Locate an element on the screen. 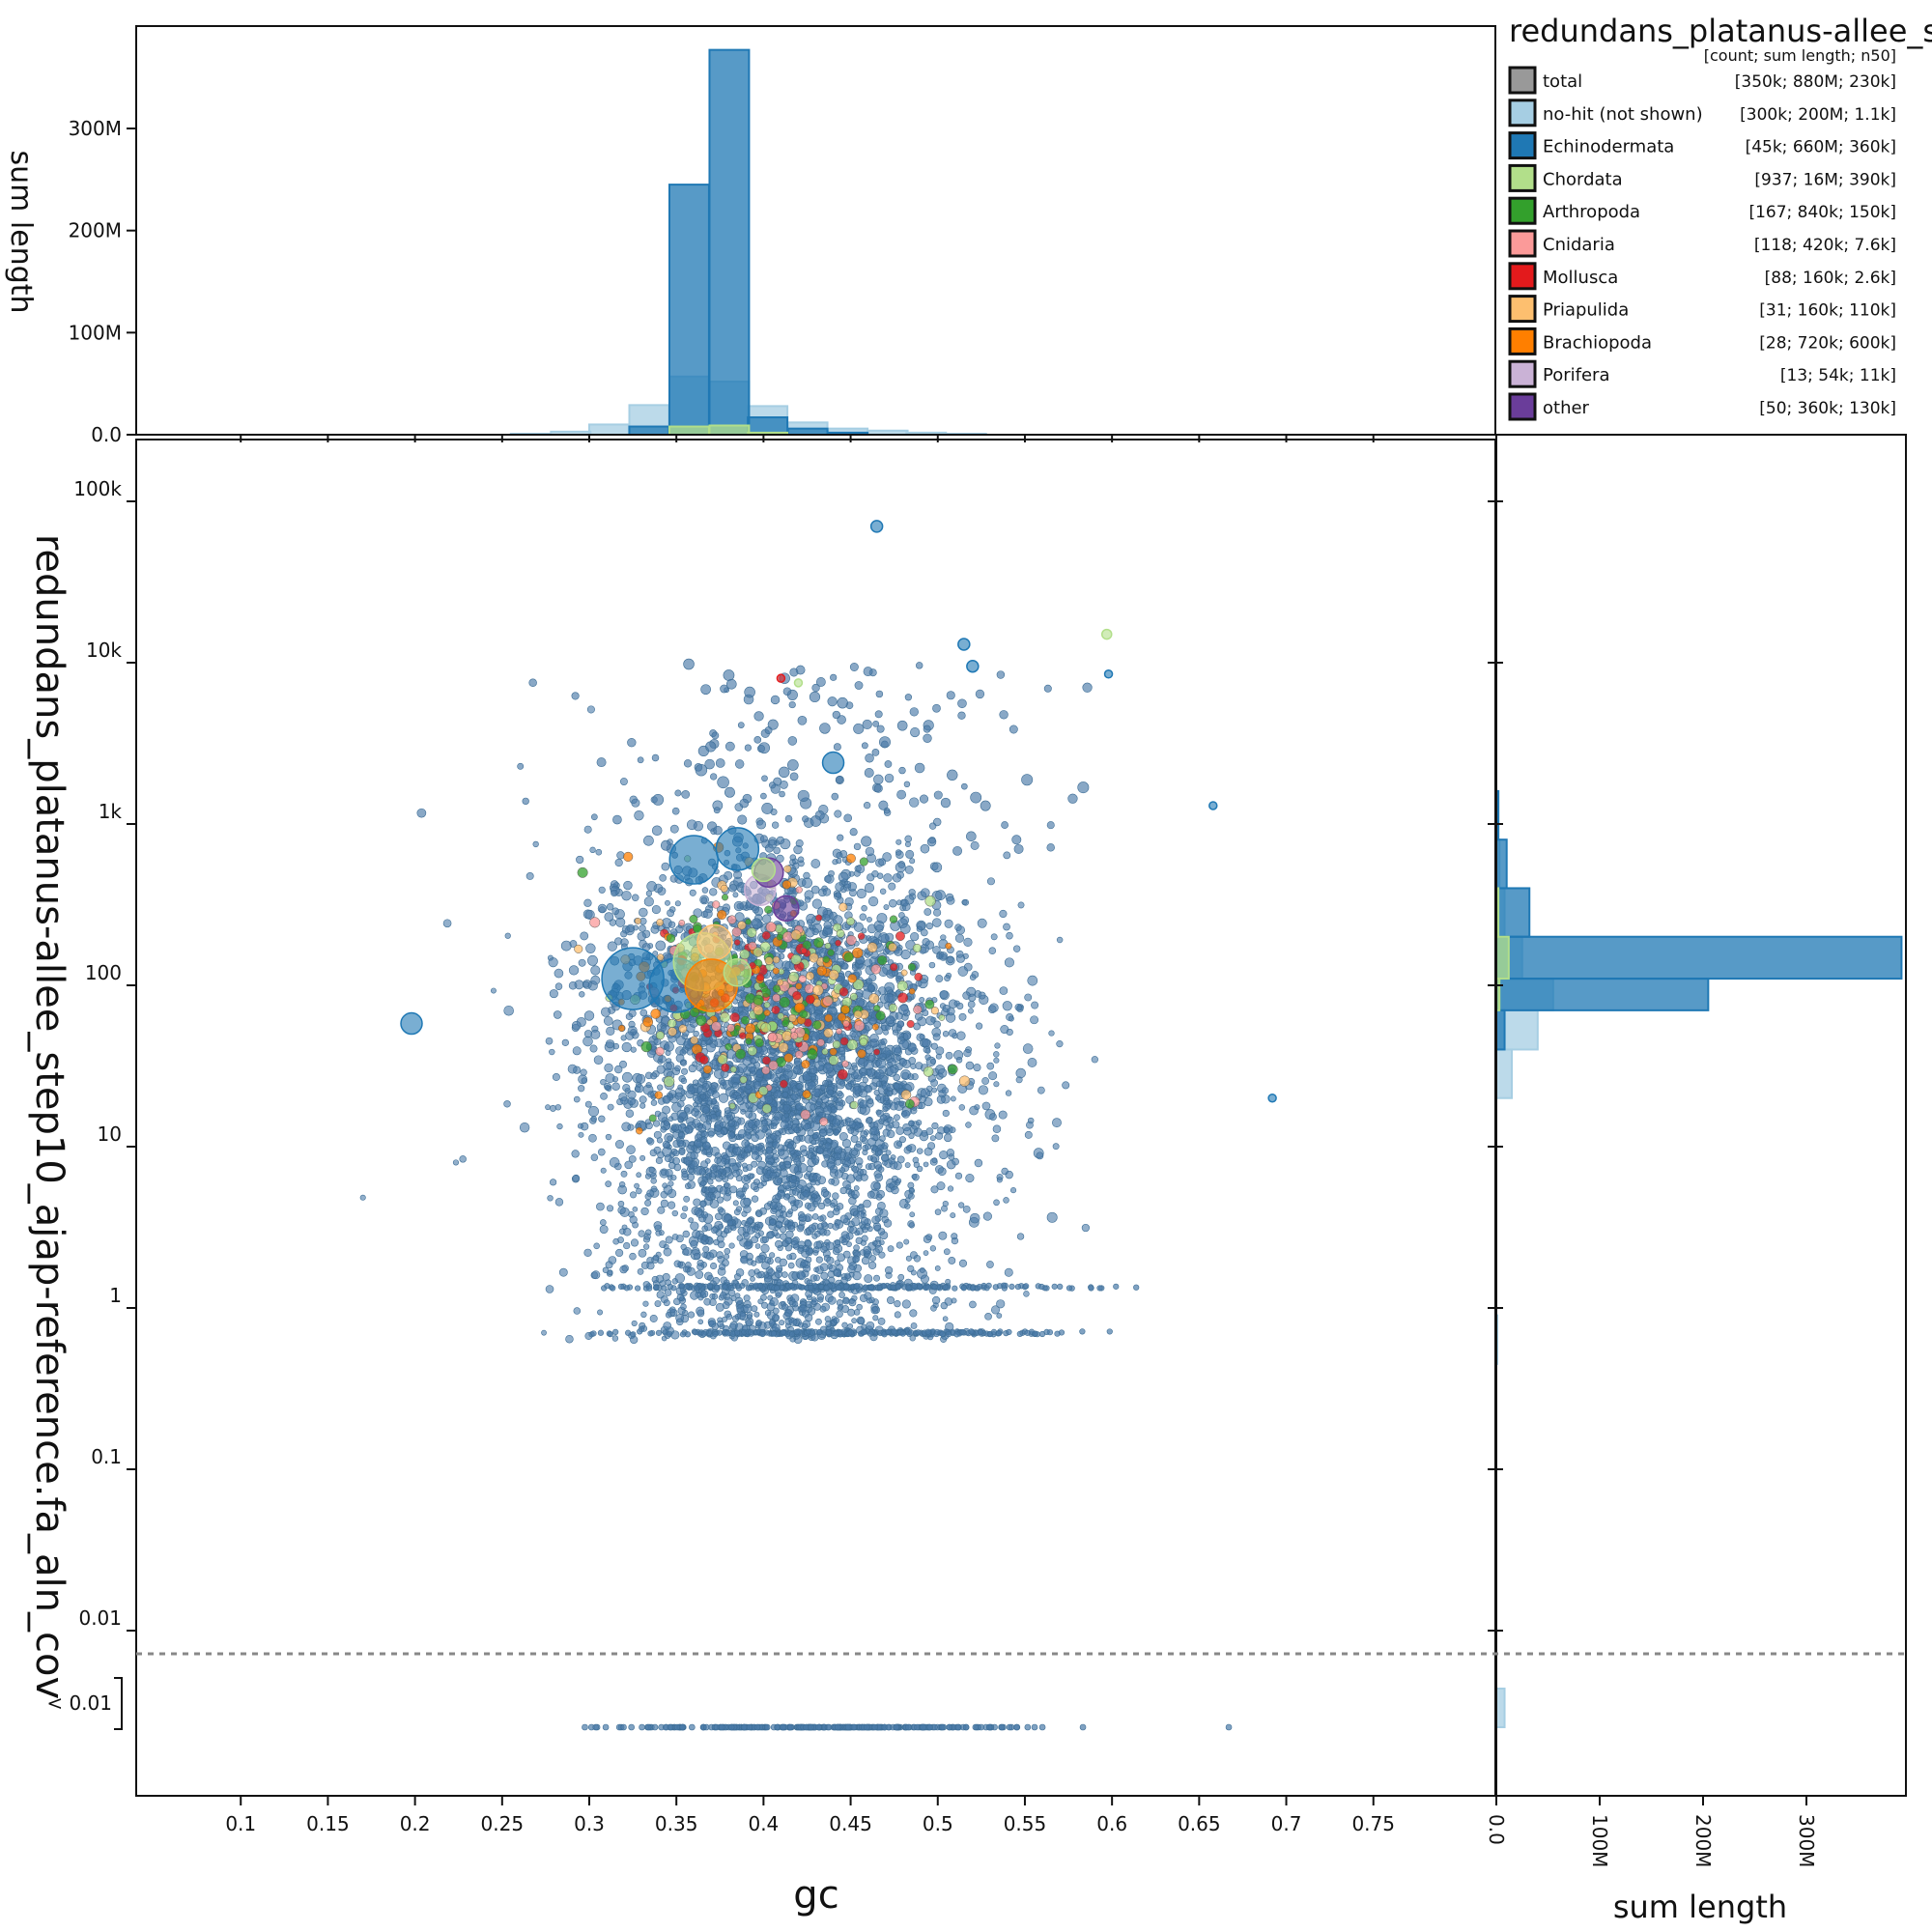 The height and width of the screenshot is (1932, 1932). right-hist-bar is located at coordinates (1504, 1073).